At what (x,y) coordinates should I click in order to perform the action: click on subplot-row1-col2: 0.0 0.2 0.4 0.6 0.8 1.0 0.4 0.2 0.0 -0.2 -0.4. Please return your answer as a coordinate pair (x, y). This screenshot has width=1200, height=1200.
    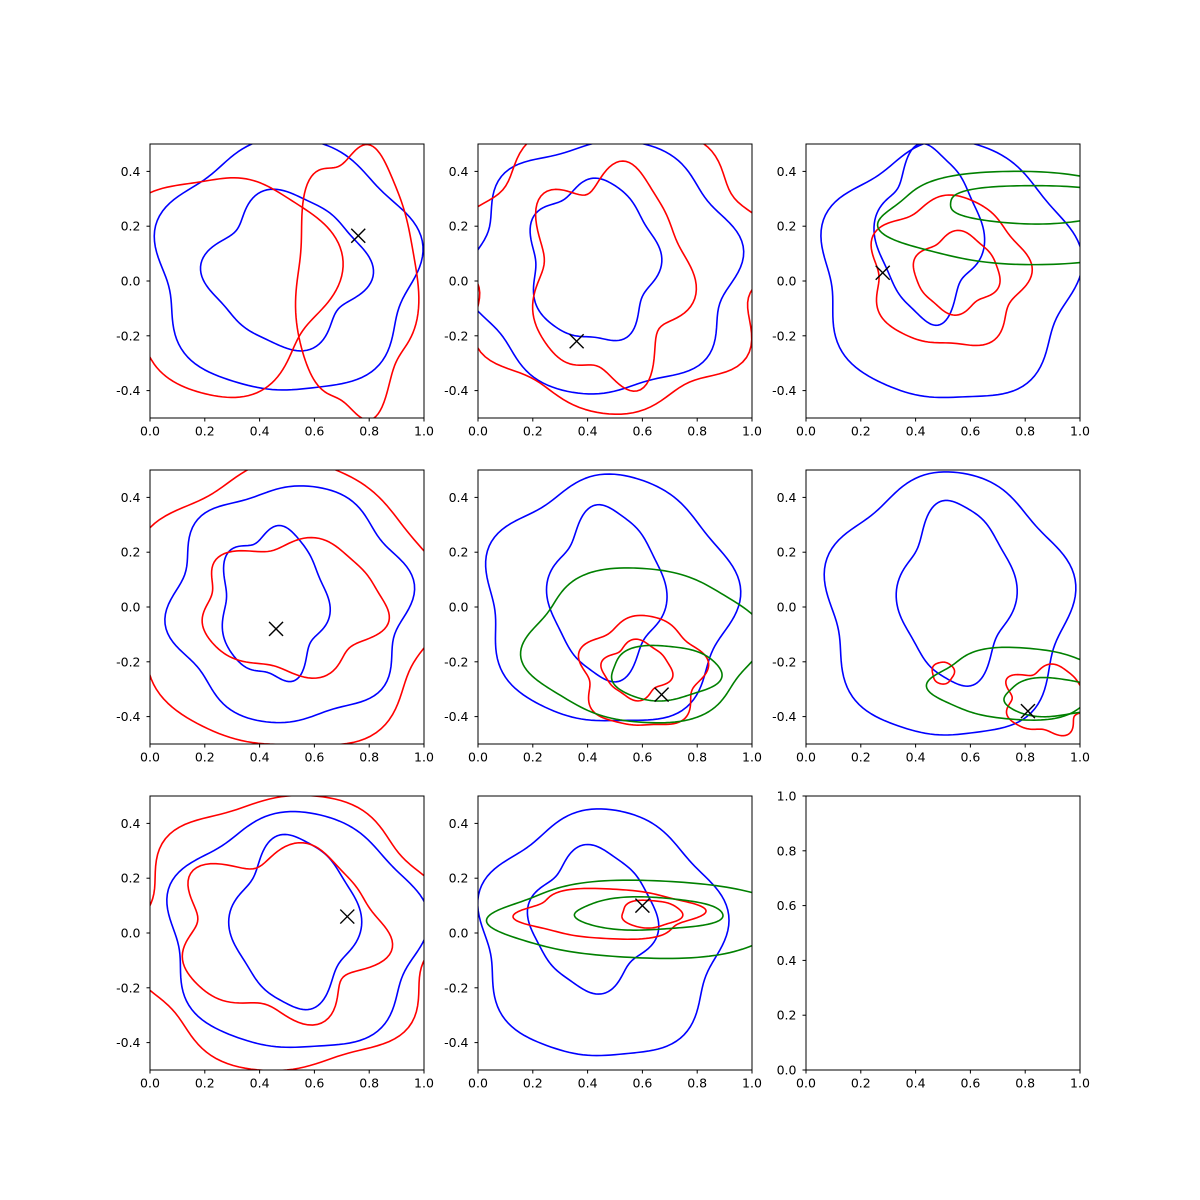
    Looking at the image, I should click on (603, 291).